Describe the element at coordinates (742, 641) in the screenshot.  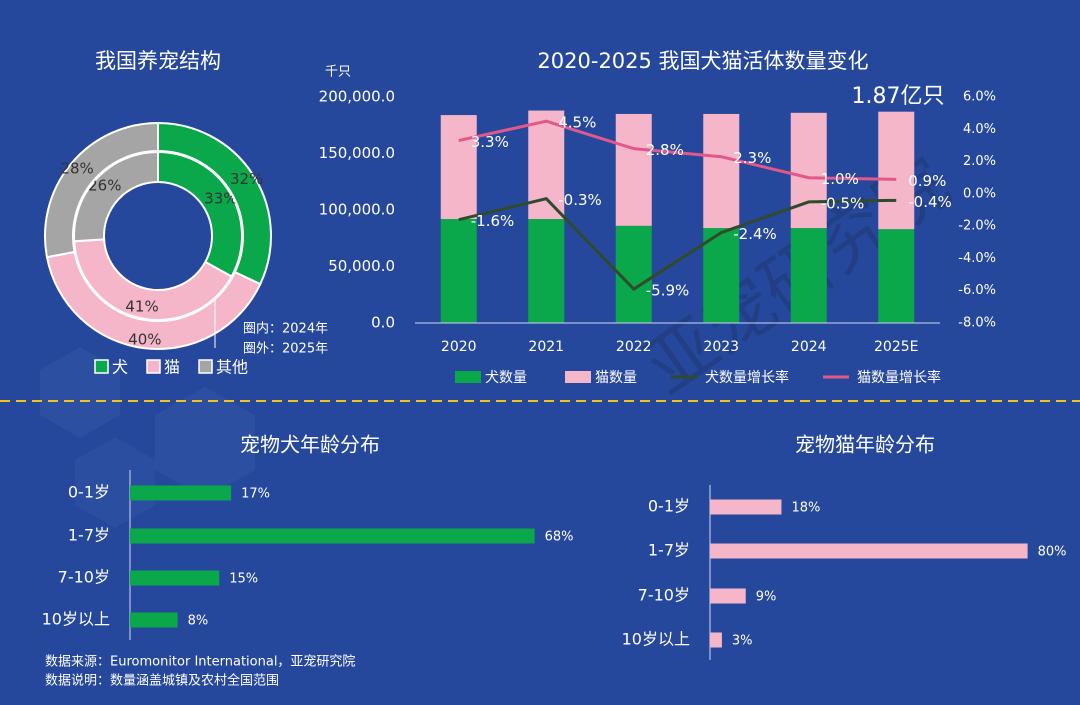
I see `bar-value-label: 3%` at that location.